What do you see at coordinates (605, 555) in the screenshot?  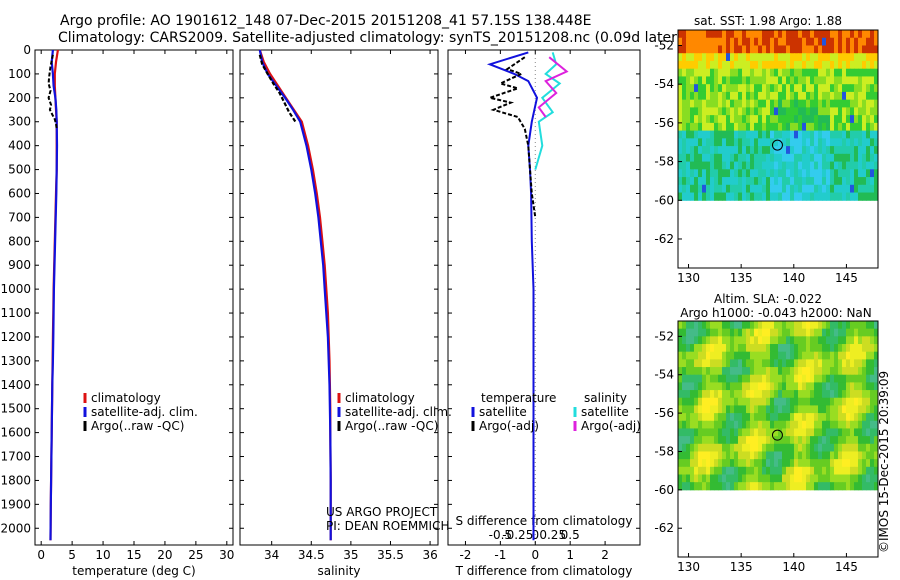 I see `x-tick-label: 2` at bounding box center [605, 555].